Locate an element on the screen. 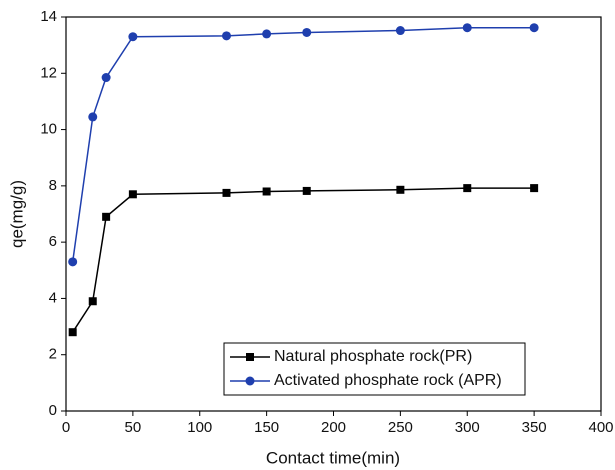 The height and width of the screenshot is (470, 615). y-tick-label: 12 is located at coordinates (48, 72).